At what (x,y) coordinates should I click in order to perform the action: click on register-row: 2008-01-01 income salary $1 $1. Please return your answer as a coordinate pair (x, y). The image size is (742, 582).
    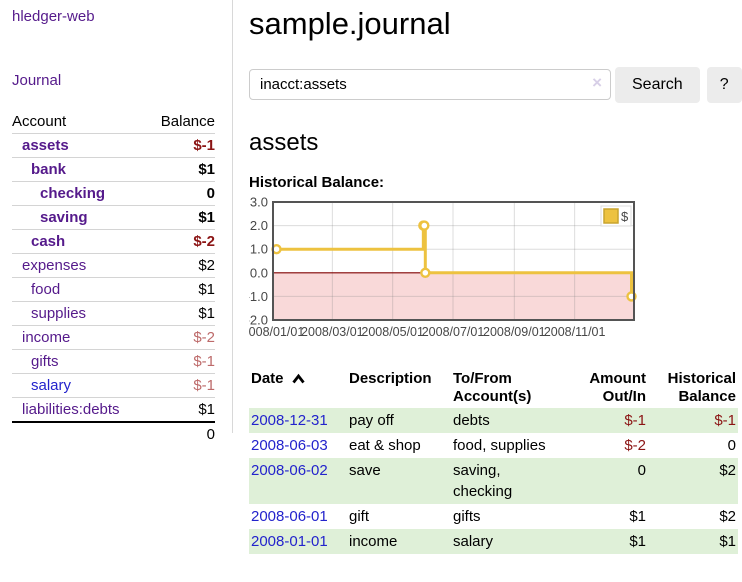
    Looking at the image, I should click on (493, 541).